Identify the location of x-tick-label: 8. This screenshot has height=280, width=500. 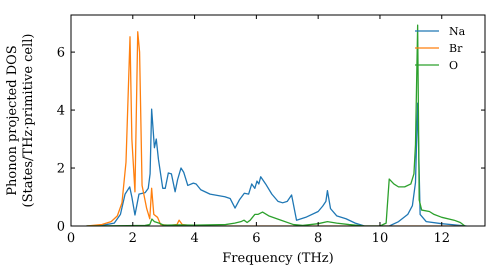
(318, 238).